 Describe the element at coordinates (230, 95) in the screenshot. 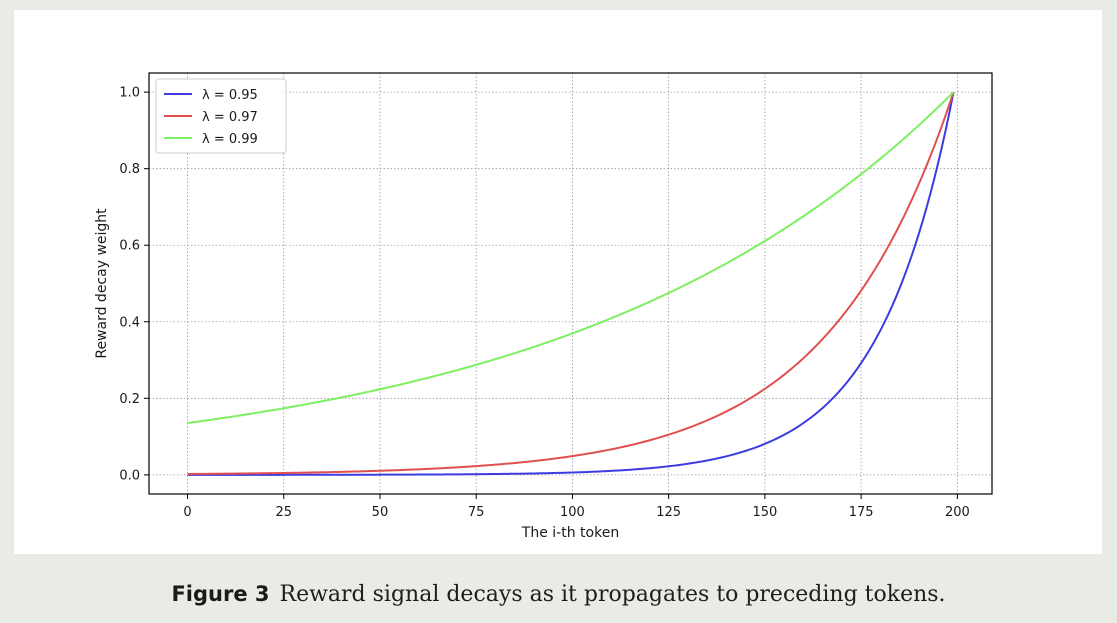

I see `legend-label-0: λ = 0.95` at that location.